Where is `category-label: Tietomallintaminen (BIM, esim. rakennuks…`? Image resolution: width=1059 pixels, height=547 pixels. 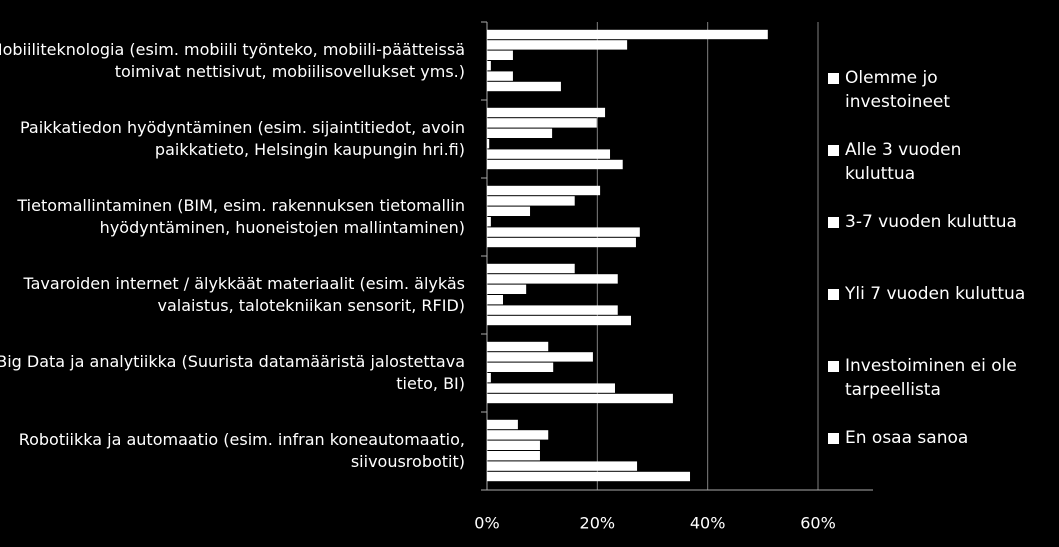
category-label: Tietomallintaminen (BIM, esim. rakennuks… is located at coordinates (241, 216).